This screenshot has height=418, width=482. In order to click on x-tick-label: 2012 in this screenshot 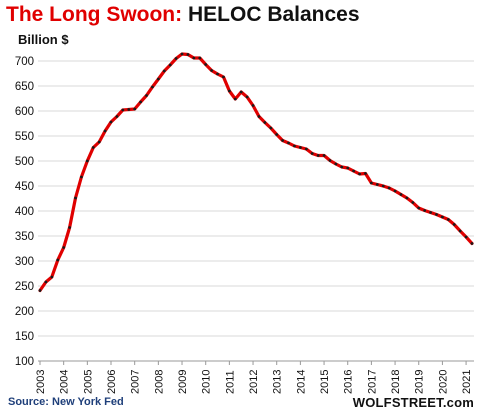, I will do `click(254, 382)`.